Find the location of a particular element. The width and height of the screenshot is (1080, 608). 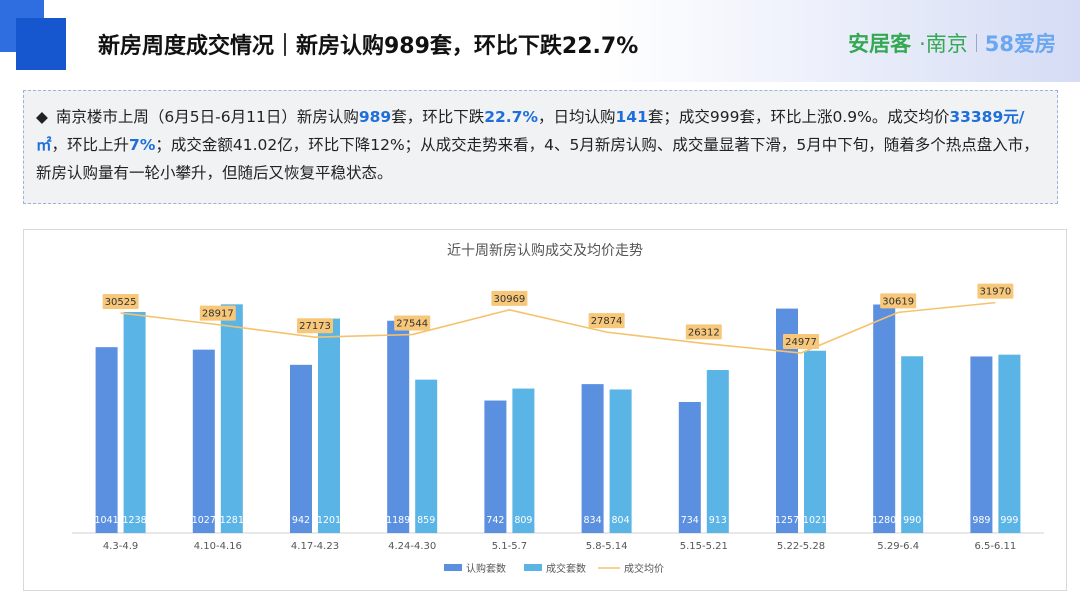

bar-label-subscribe: 1189 is located at coordinates (398, 520).